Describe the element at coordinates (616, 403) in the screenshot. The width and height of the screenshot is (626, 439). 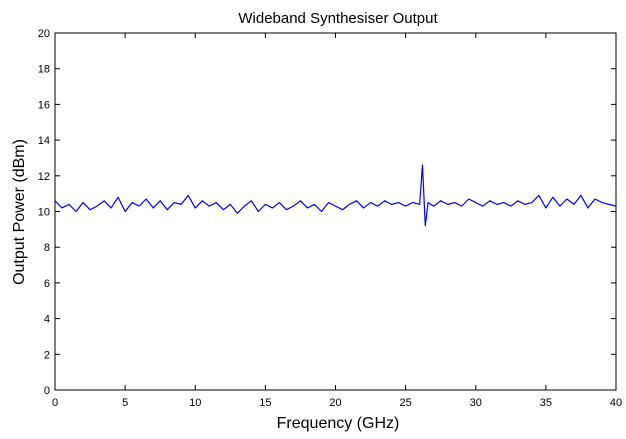
I see `x-tick-label: 40` at that location.